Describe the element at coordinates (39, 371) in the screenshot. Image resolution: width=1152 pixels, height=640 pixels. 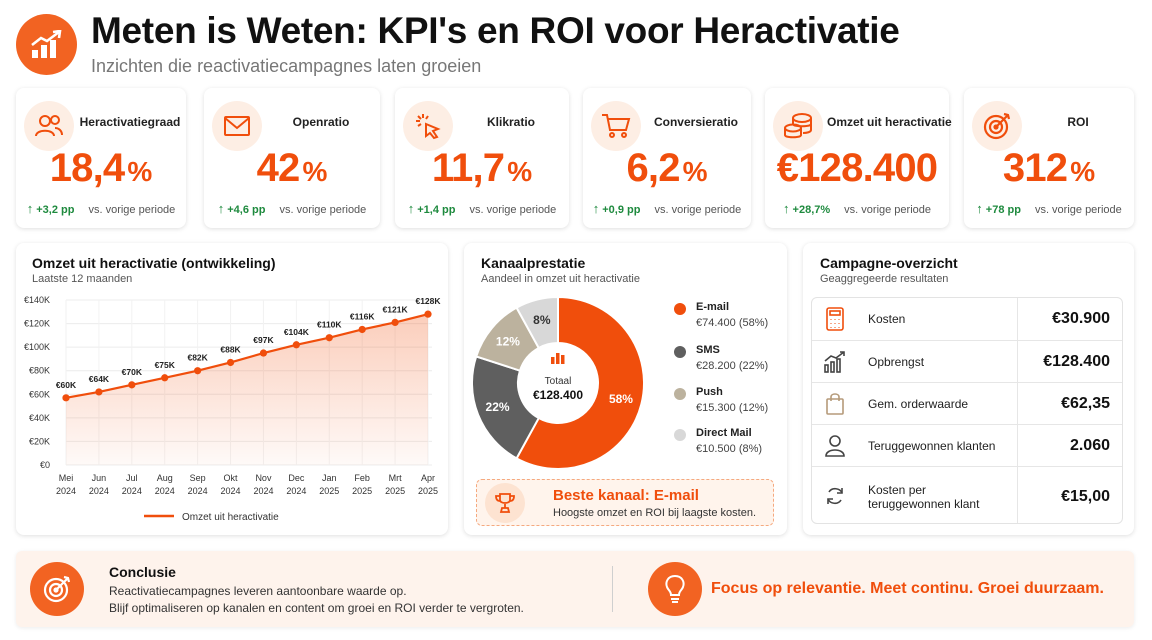
I see `y-tick-label: €80K` at that location.